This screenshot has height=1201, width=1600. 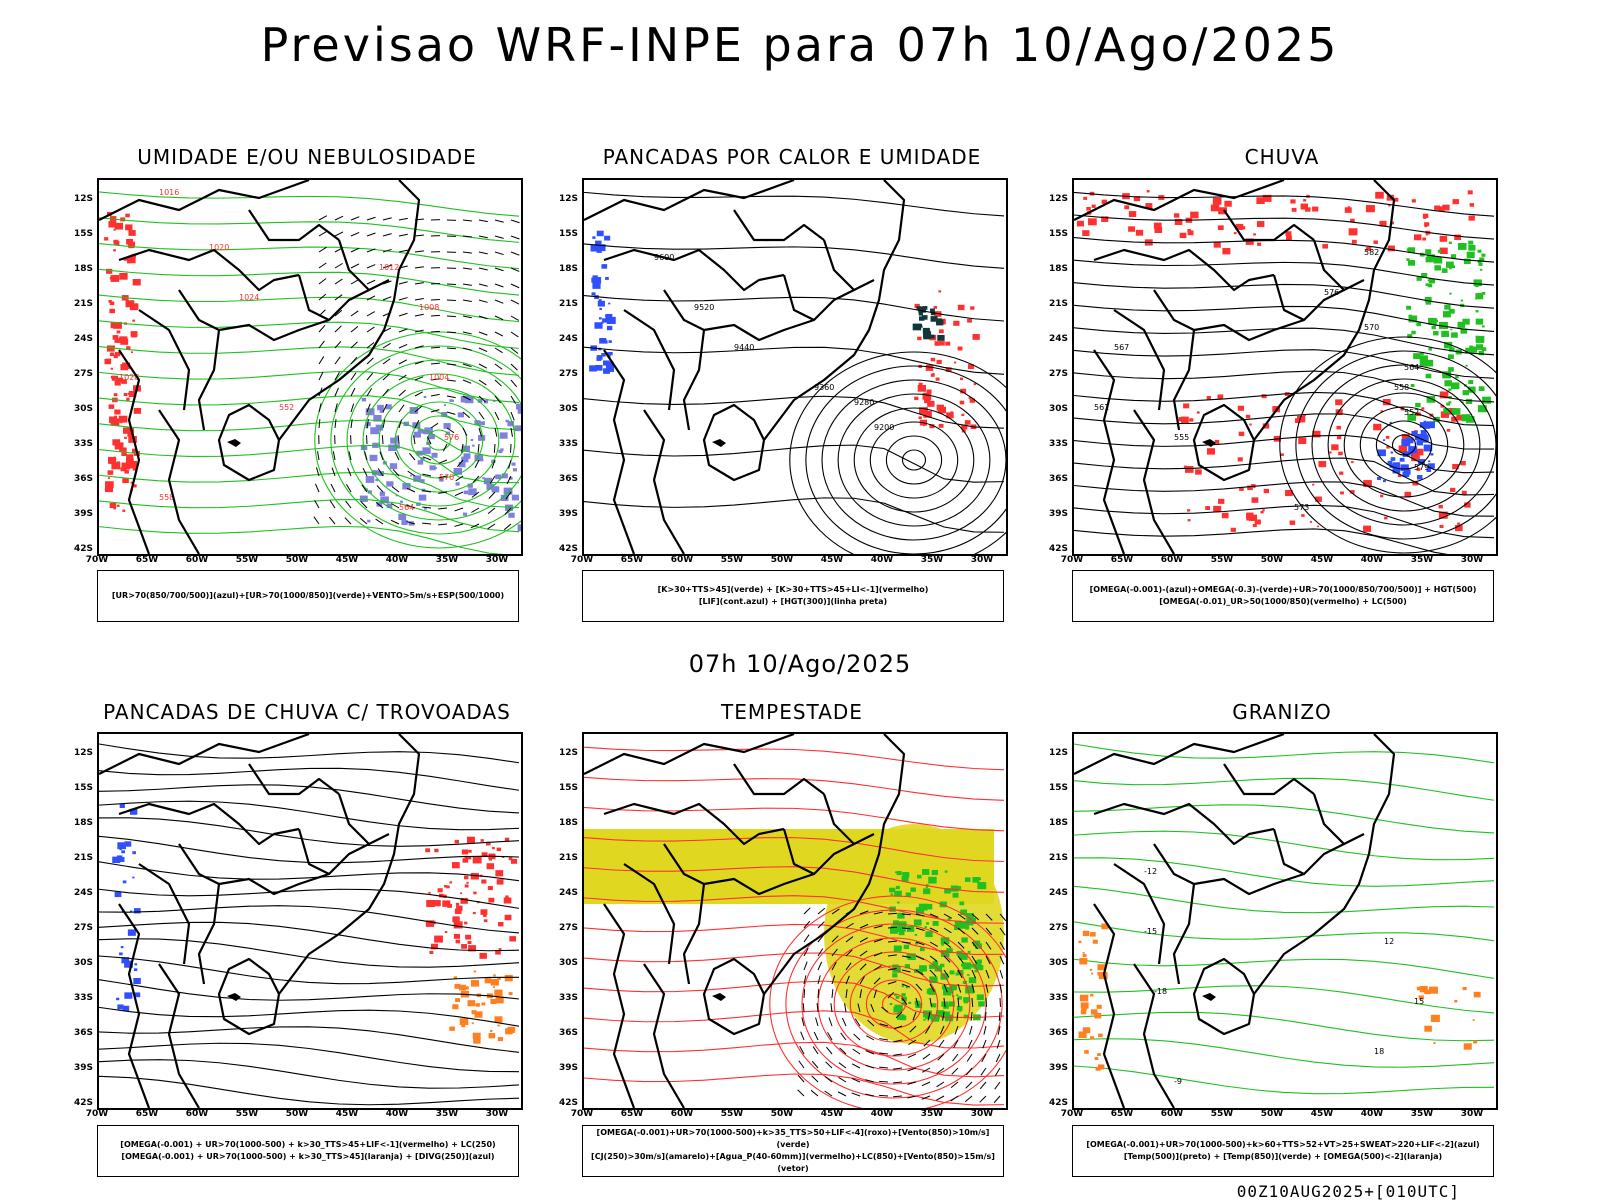 I want to click on longitude-label: 70W, so click(x=1072, y=560).